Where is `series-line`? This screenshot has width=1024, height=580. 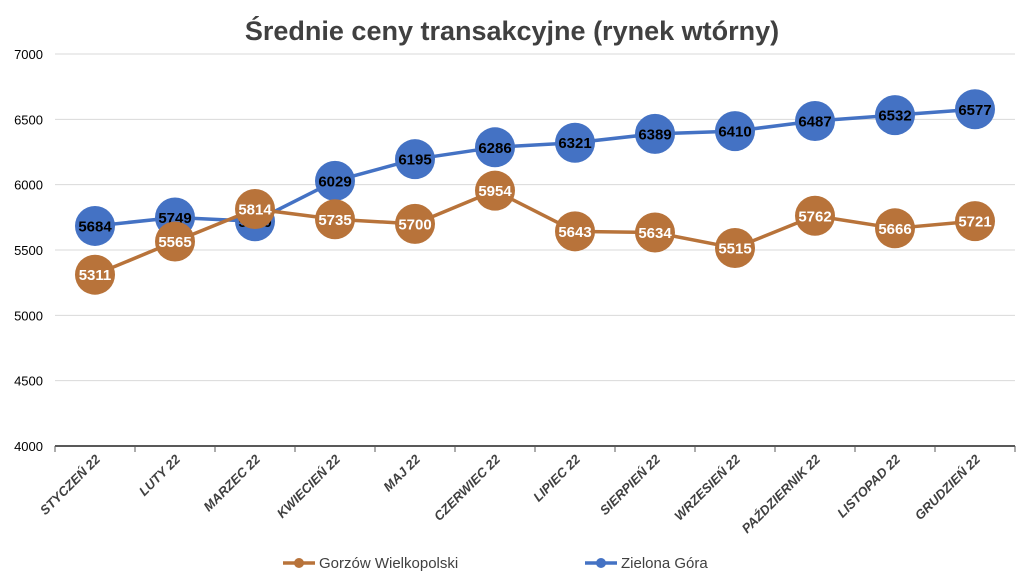
series-line is located at coordinates (535, 232).